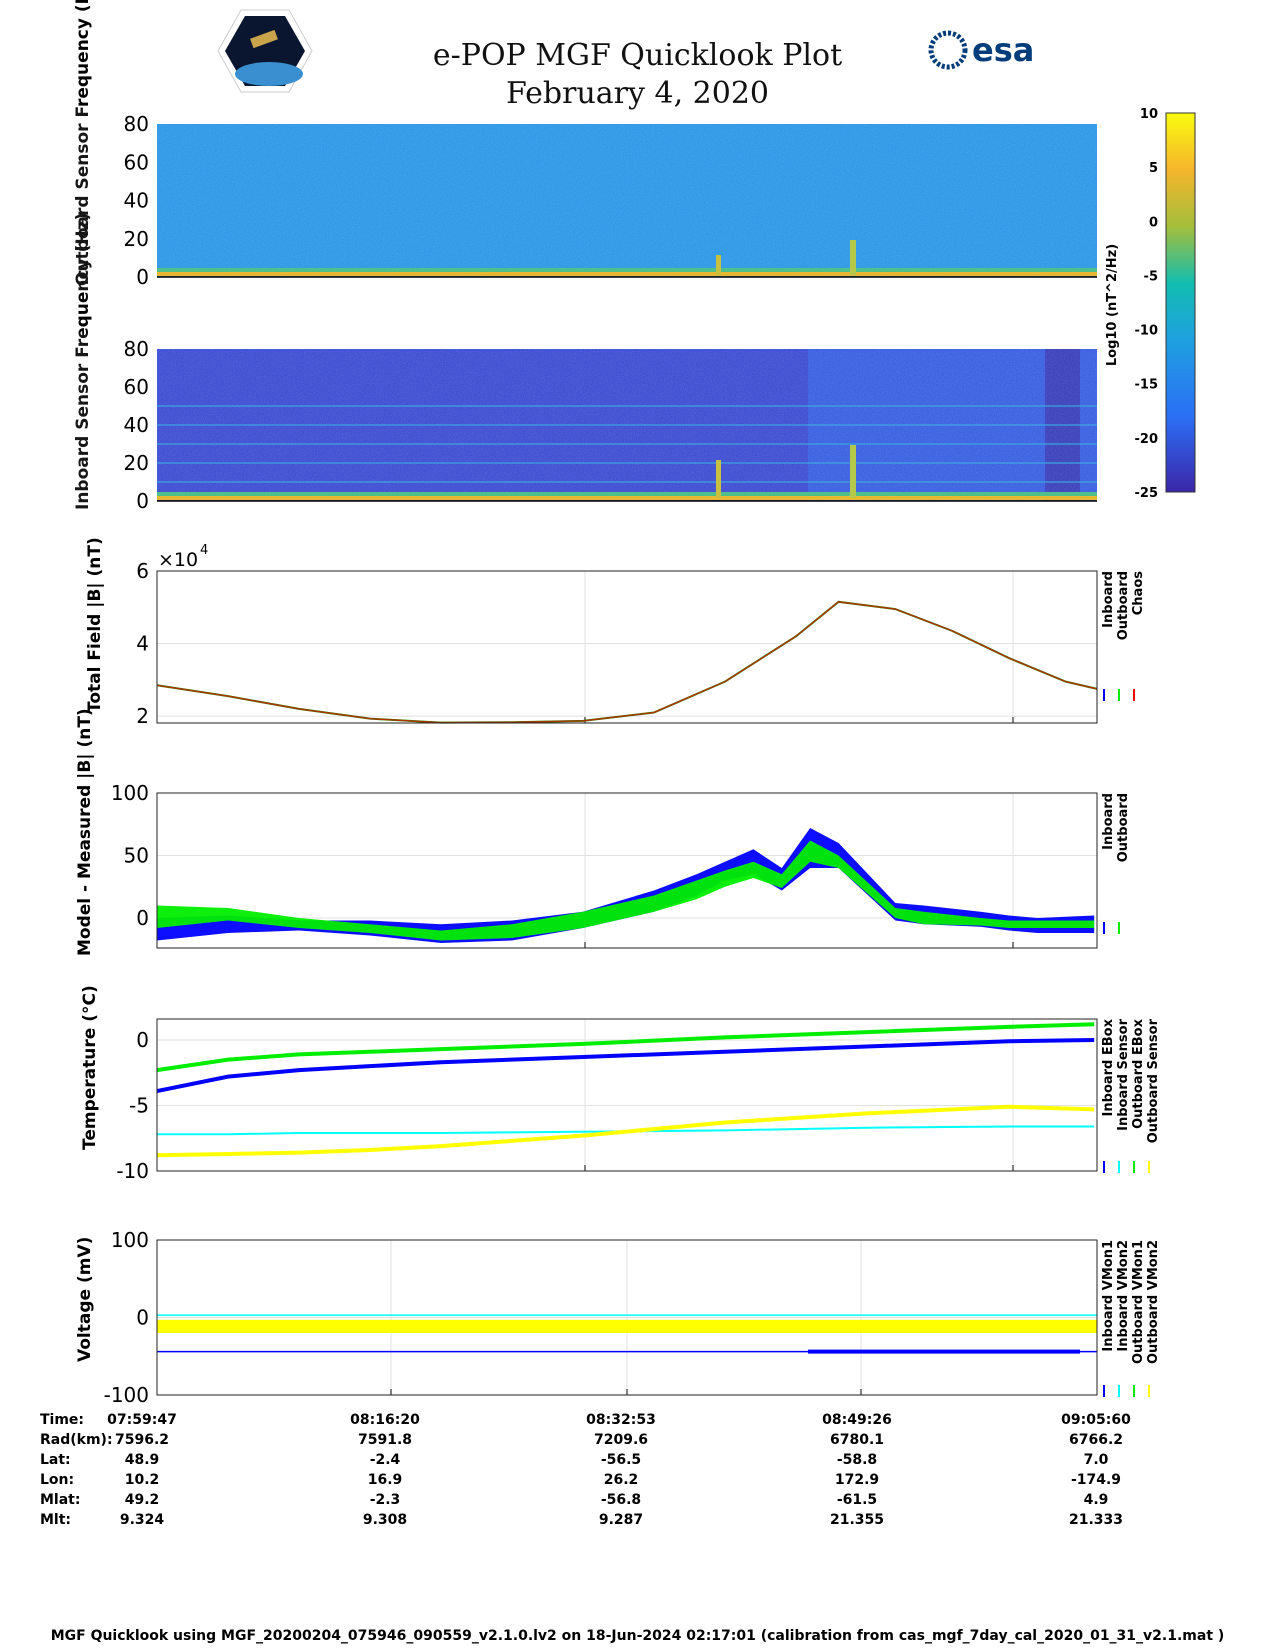 The height and width of the screenshot is (1650, 1275). What do you see at coordinates (857, 1460) in the screenshot?
I see `table-cell: -58.8` at bounding box center [857, 1460].